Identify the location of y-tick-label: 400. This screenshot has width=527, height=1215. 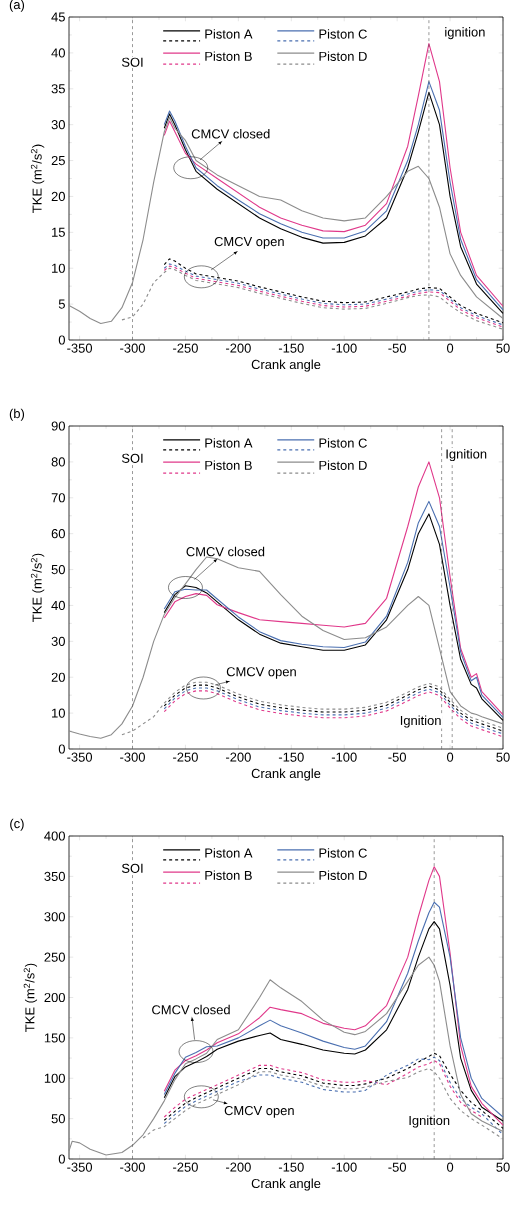
(54, 836).